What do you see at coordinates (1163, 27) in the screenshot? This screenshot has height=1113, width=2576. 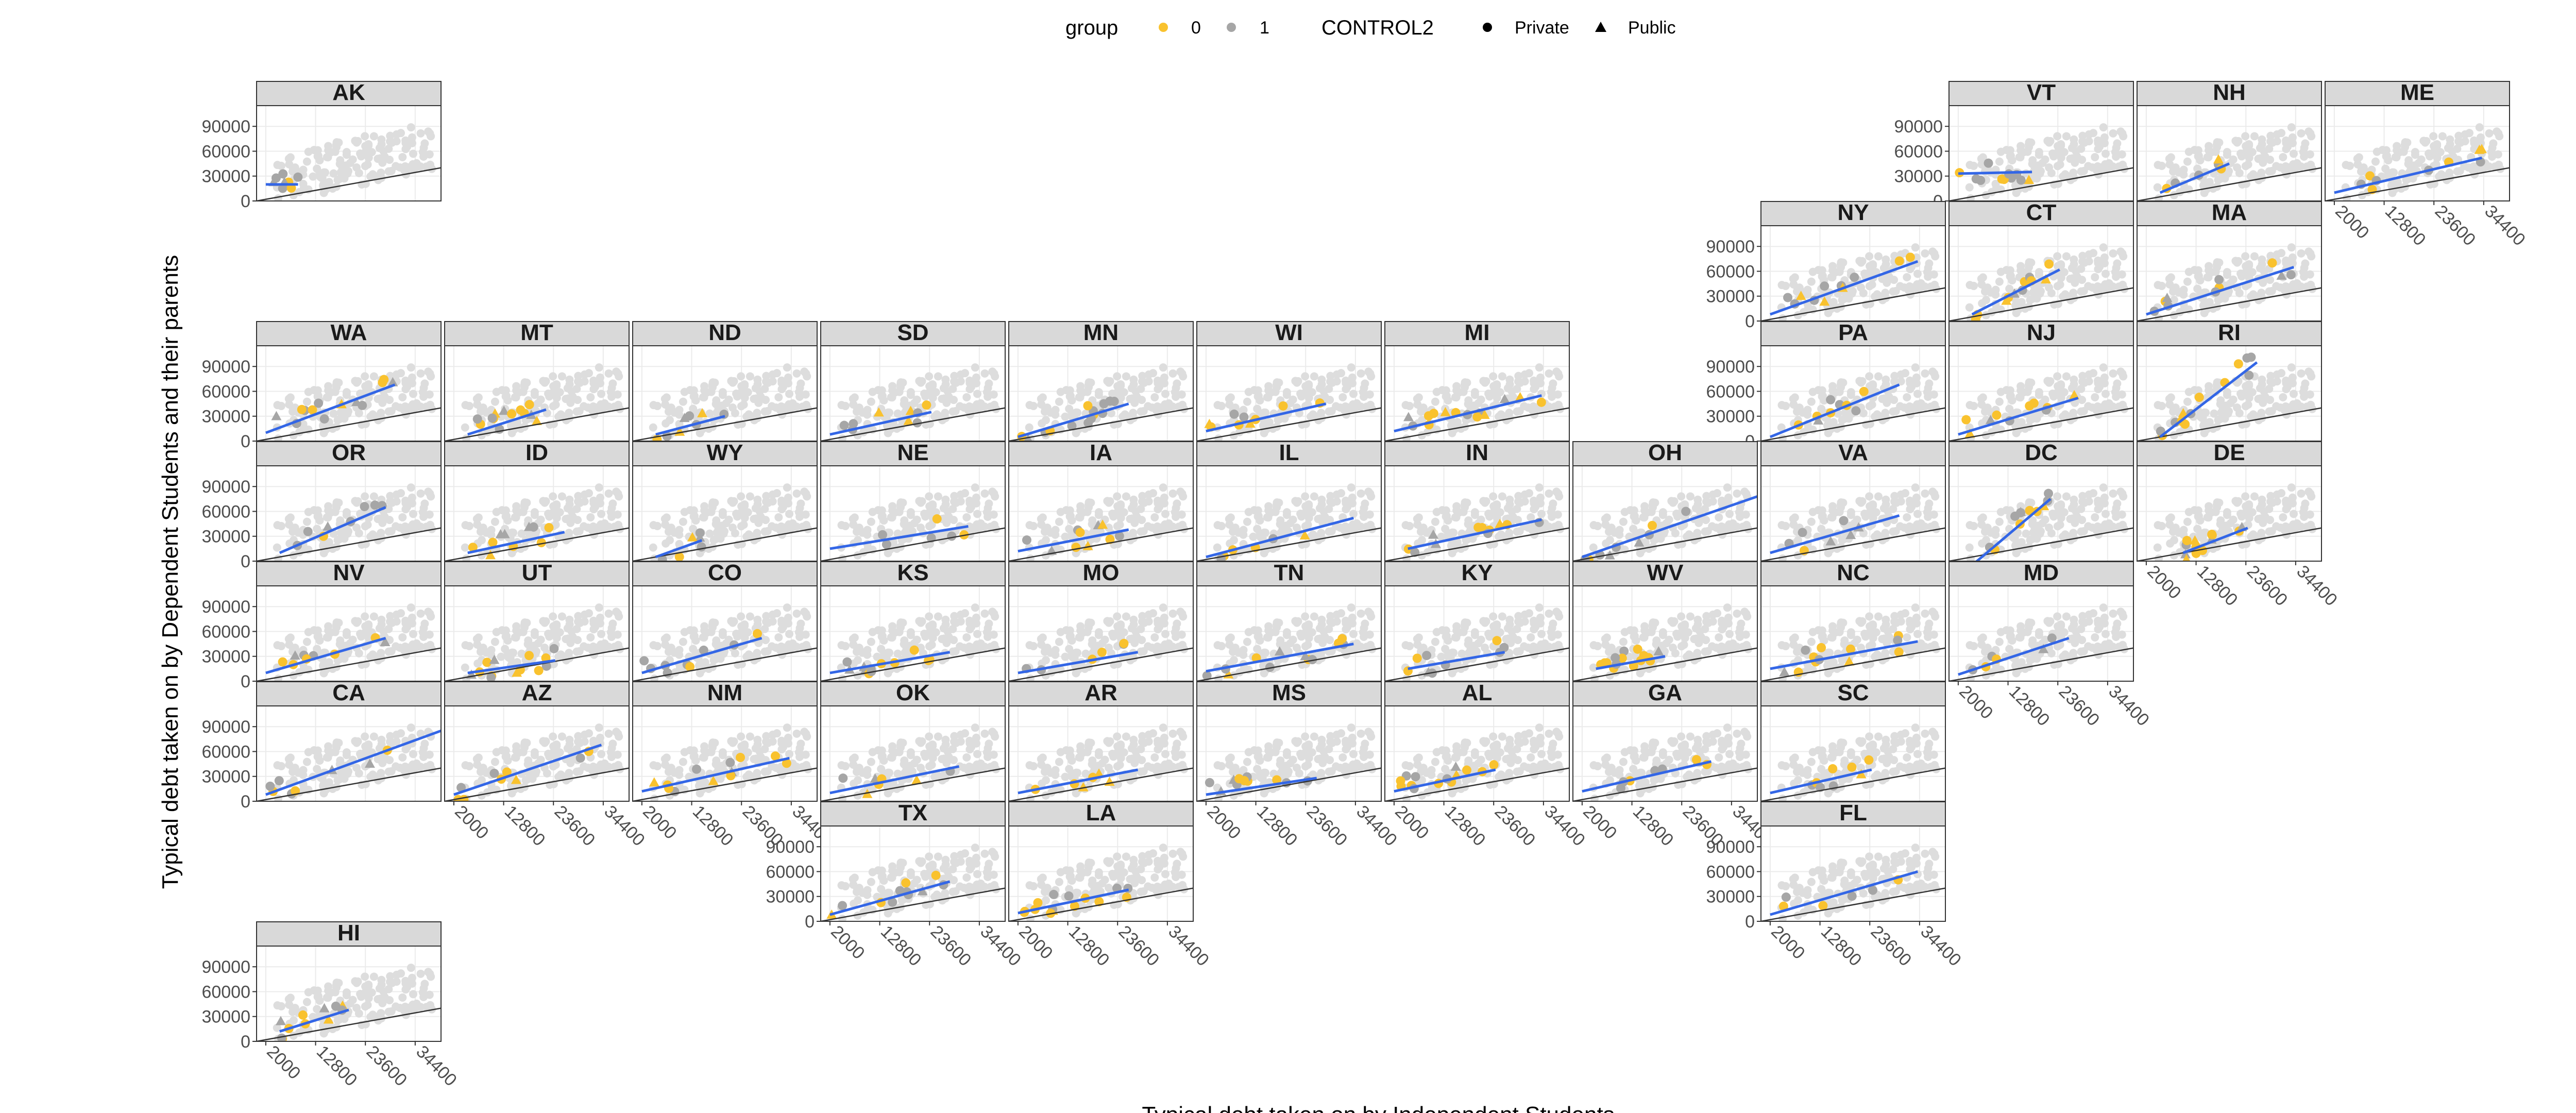 I see `legend-group-0-swatch` at bounding box center [1163, 27].